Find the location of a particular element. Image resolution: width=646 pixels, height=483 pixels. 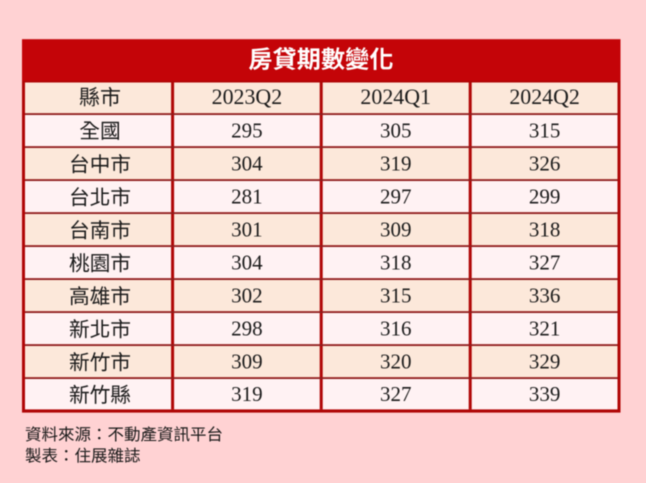

svg-text: 326 is located at coordinates (545, 164).